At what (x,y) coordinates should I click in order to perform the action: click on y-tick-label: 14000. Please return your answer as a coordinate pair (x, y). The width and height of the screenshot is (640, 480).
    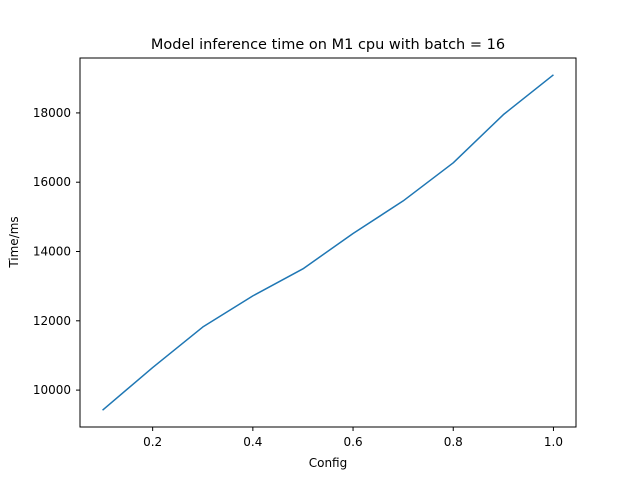
    Looking at the image, I should click on (52, 252).